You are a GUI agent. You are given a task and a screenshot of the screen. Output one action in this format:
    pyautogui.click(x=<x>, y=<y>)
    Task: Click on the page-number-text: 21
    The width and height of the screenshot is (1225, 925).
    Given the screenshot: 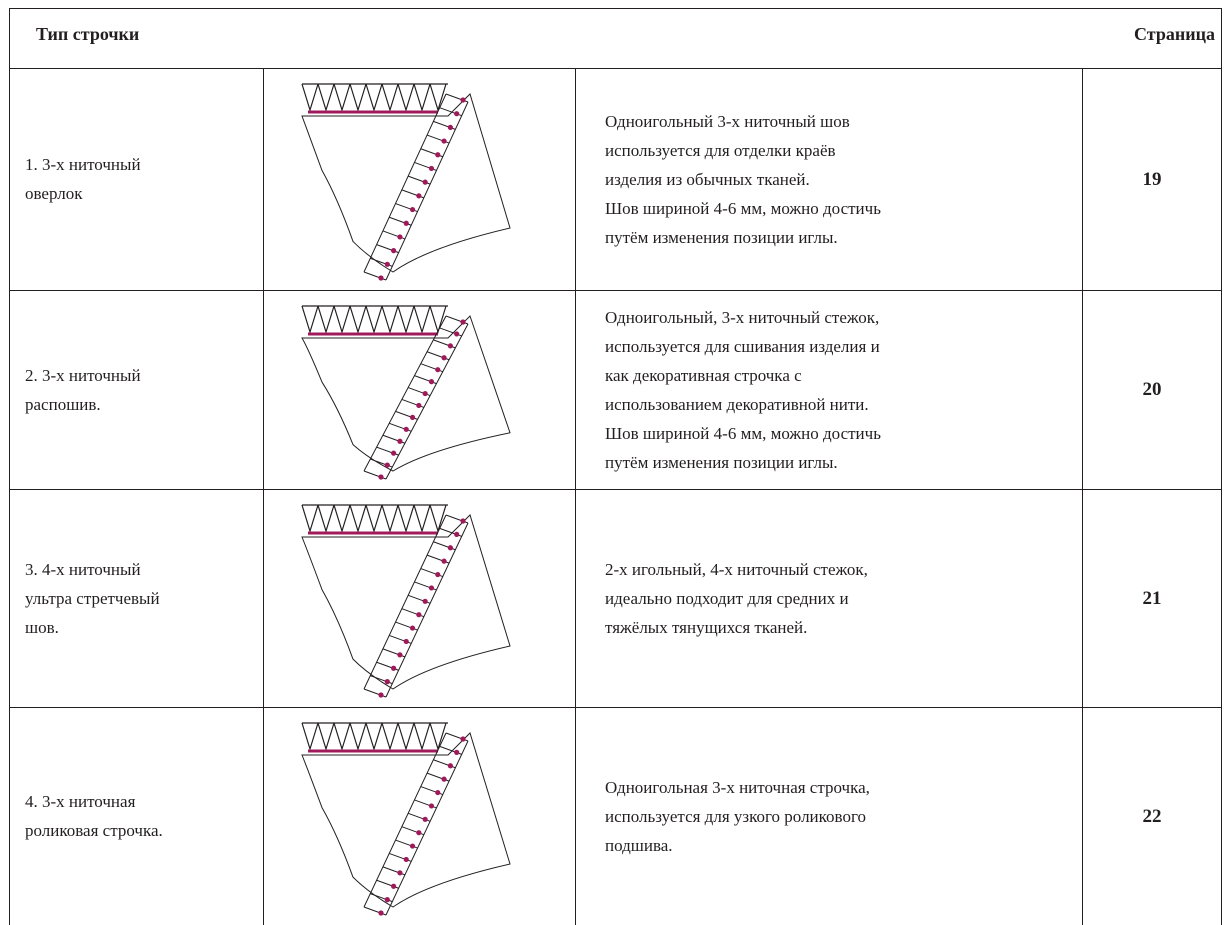 What is the action you would take?
    pyautogui.click(x=1152, y=598)
    